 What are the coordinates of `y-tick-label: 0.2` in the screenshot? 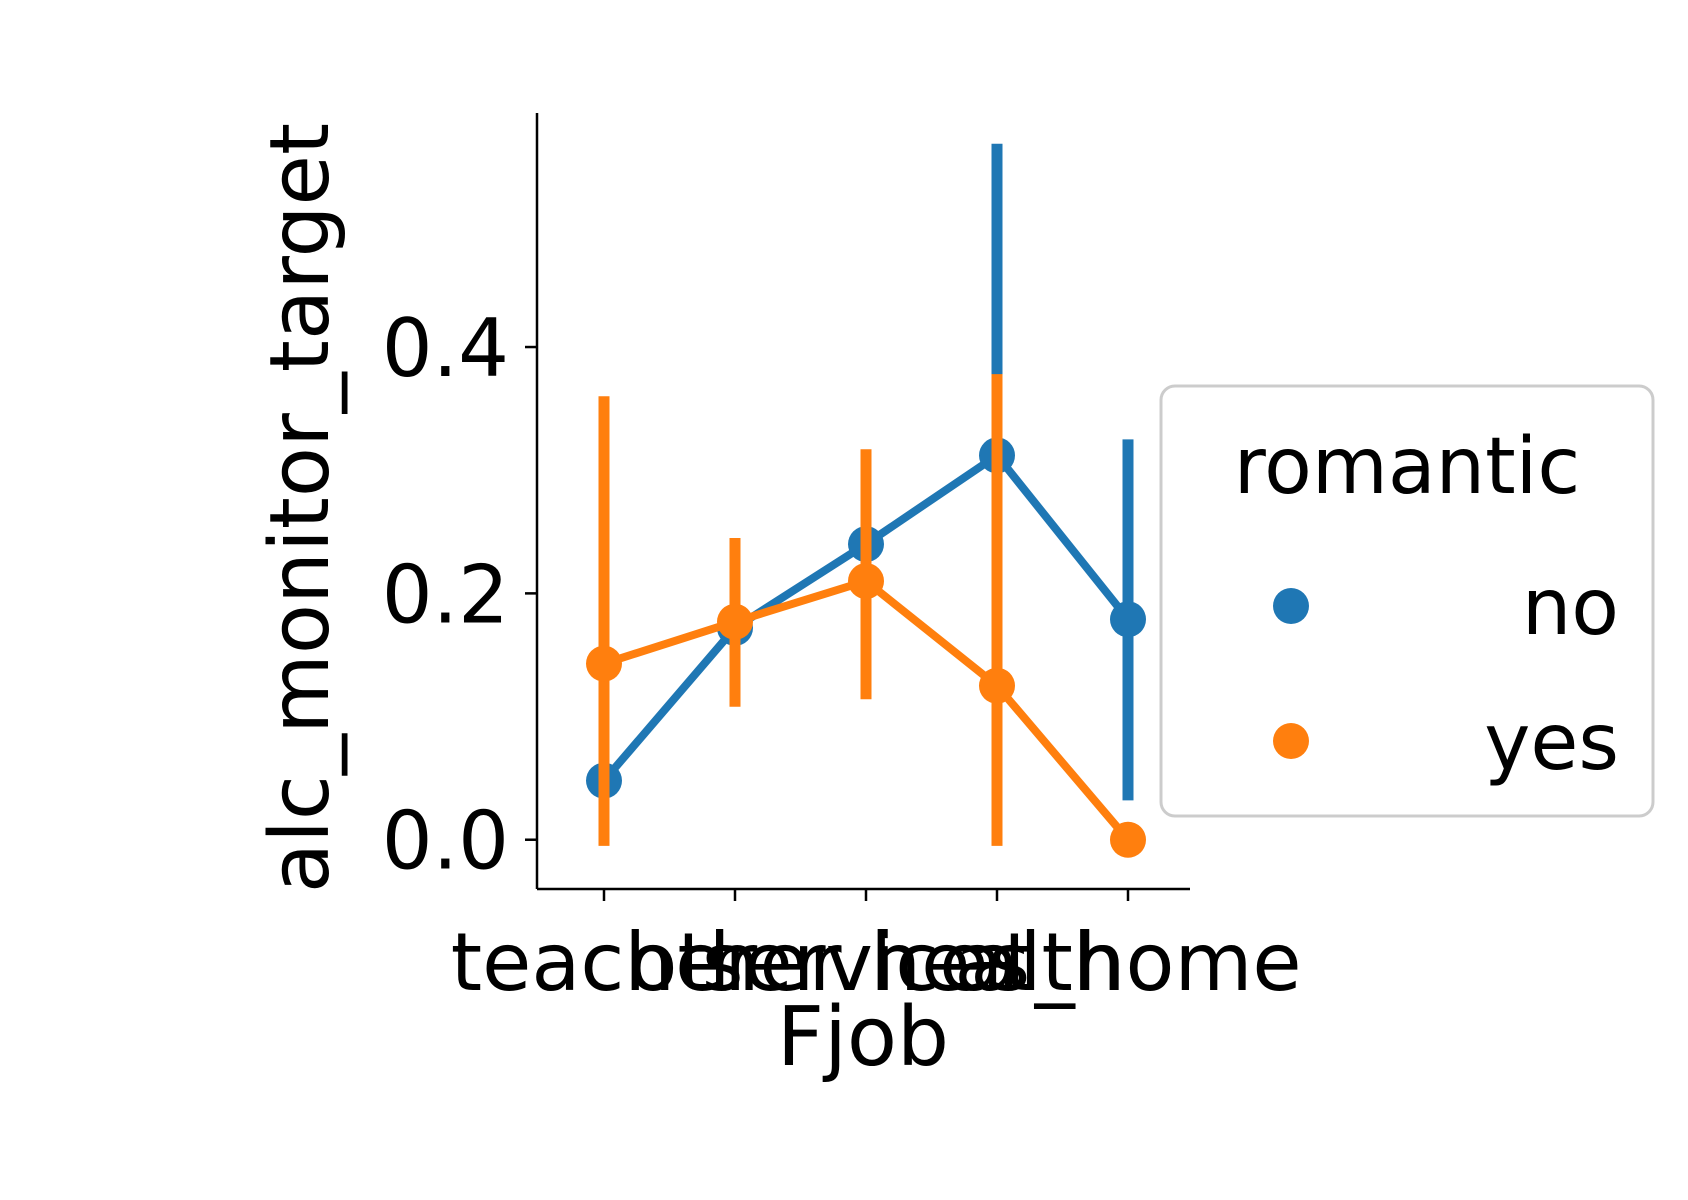 It's located at (445, 594).